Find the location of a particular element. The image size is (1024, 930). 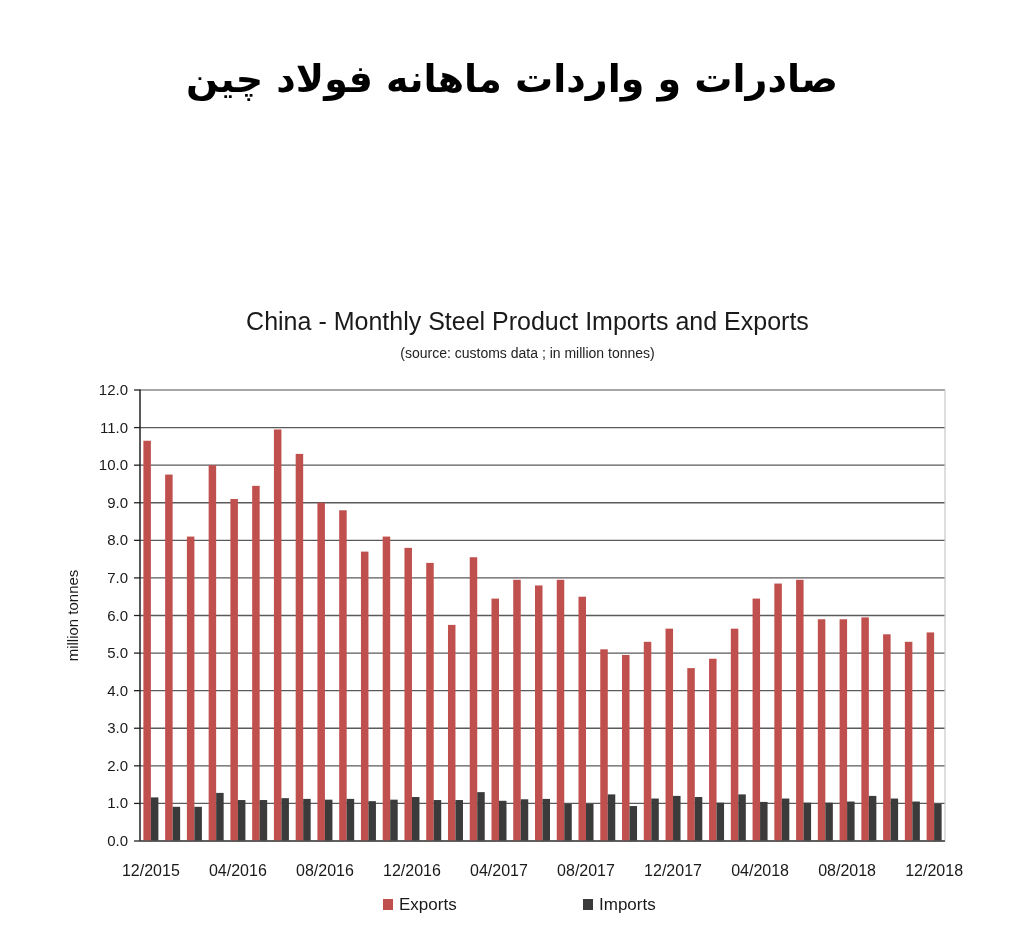

y-tick-label: 1.0 is located at coordinates (117, 803).